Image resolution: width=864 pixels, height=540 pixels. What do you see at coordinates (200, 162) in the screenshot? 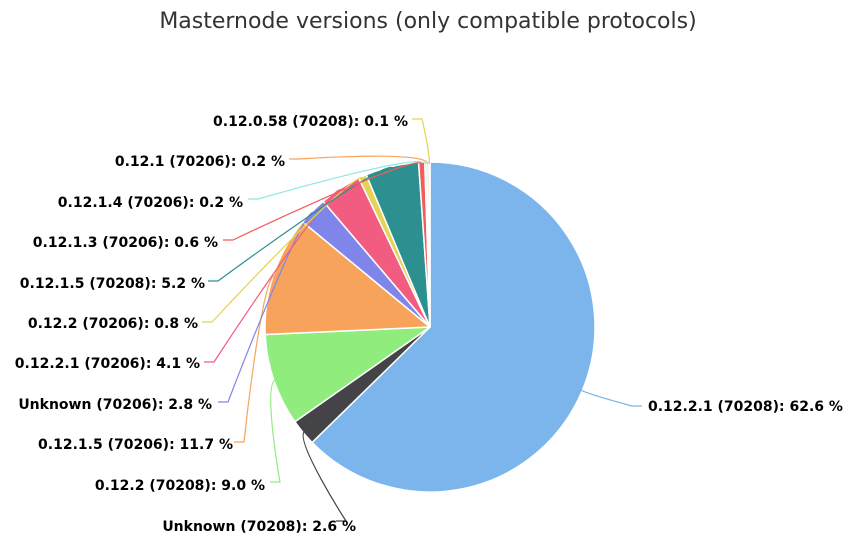
I see `slice-label: 0.12.1 (70206): 0.2 %` at bounding box center [200, 162].